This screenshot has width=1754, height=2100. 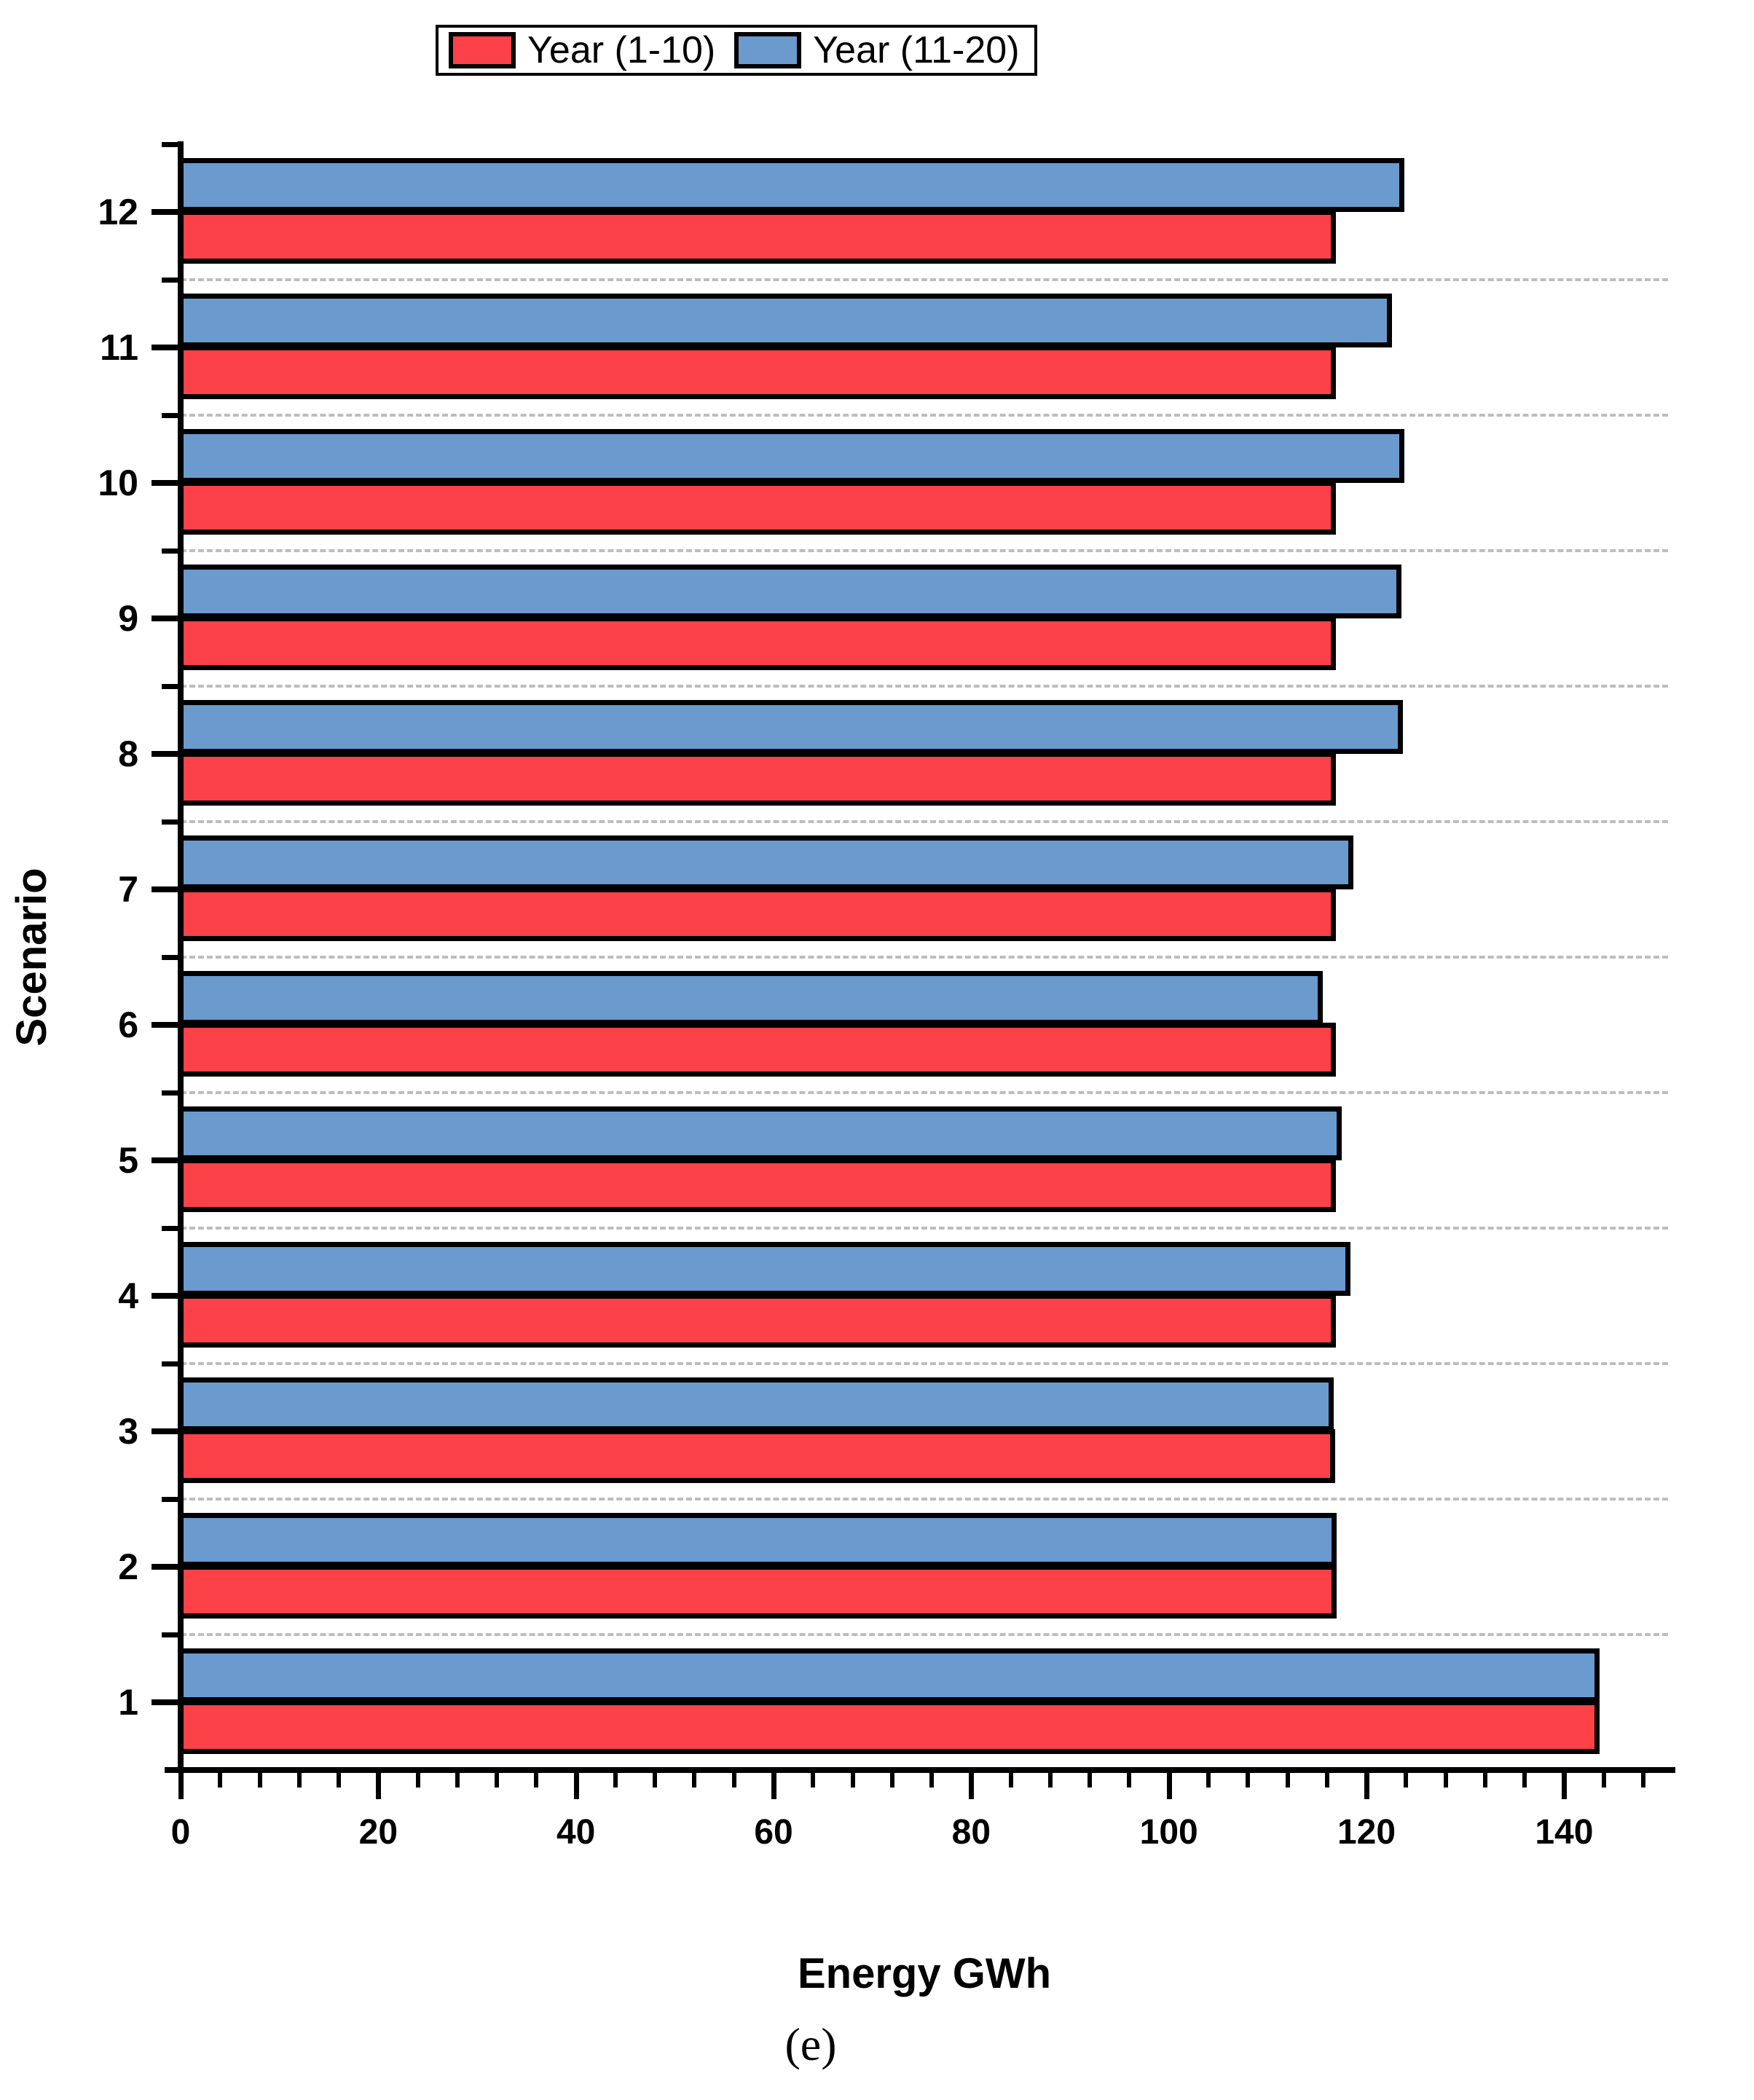 I want to click on y-tick-label: 5, so click(x=128, y=1160).